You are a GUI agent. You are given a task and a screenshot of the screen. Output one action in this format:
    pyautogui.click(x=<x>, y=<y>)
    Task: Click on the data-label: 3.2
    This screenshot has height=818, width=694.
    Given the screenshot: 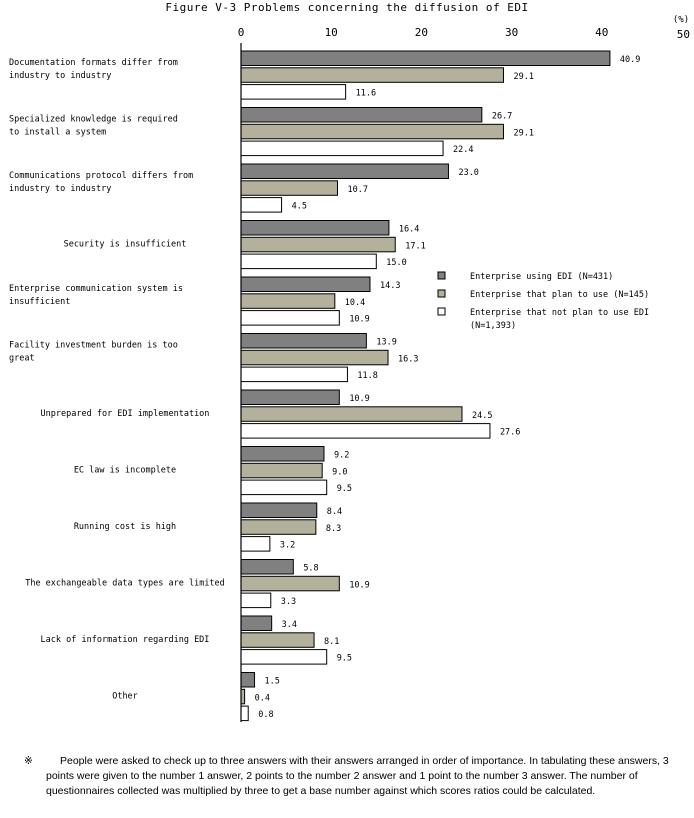 What is the action you would take?
    pyautogui.click(x=287, y=546)
    